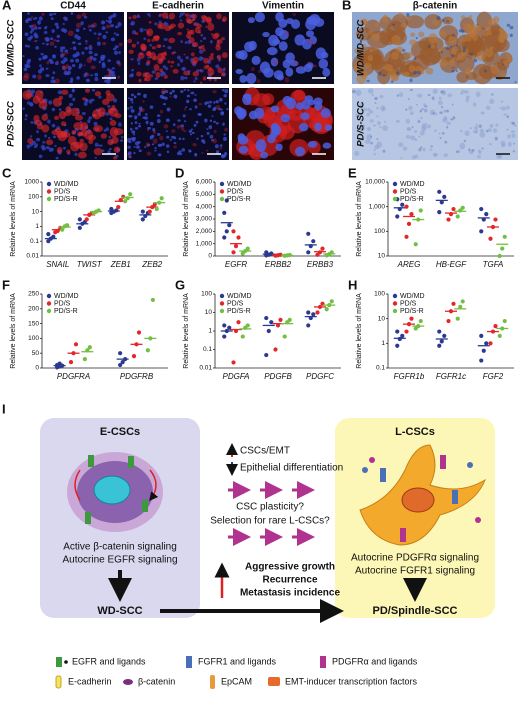  Describe the element at coordinates (291, 468) in the screenshot. I see `middle-text: Epithelial differentiation` at that location.